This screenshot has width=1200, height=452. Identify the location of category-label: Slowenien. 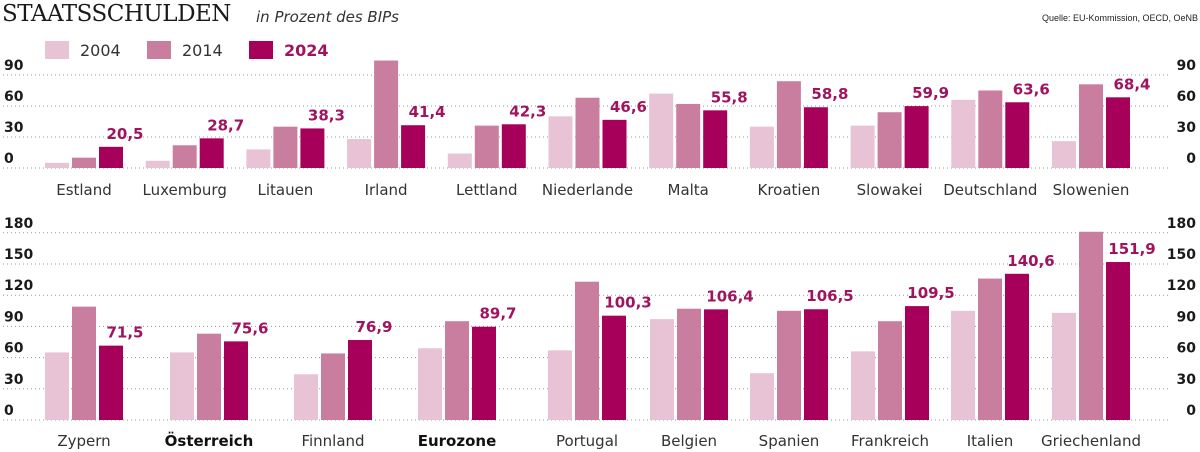
(1091, 190).